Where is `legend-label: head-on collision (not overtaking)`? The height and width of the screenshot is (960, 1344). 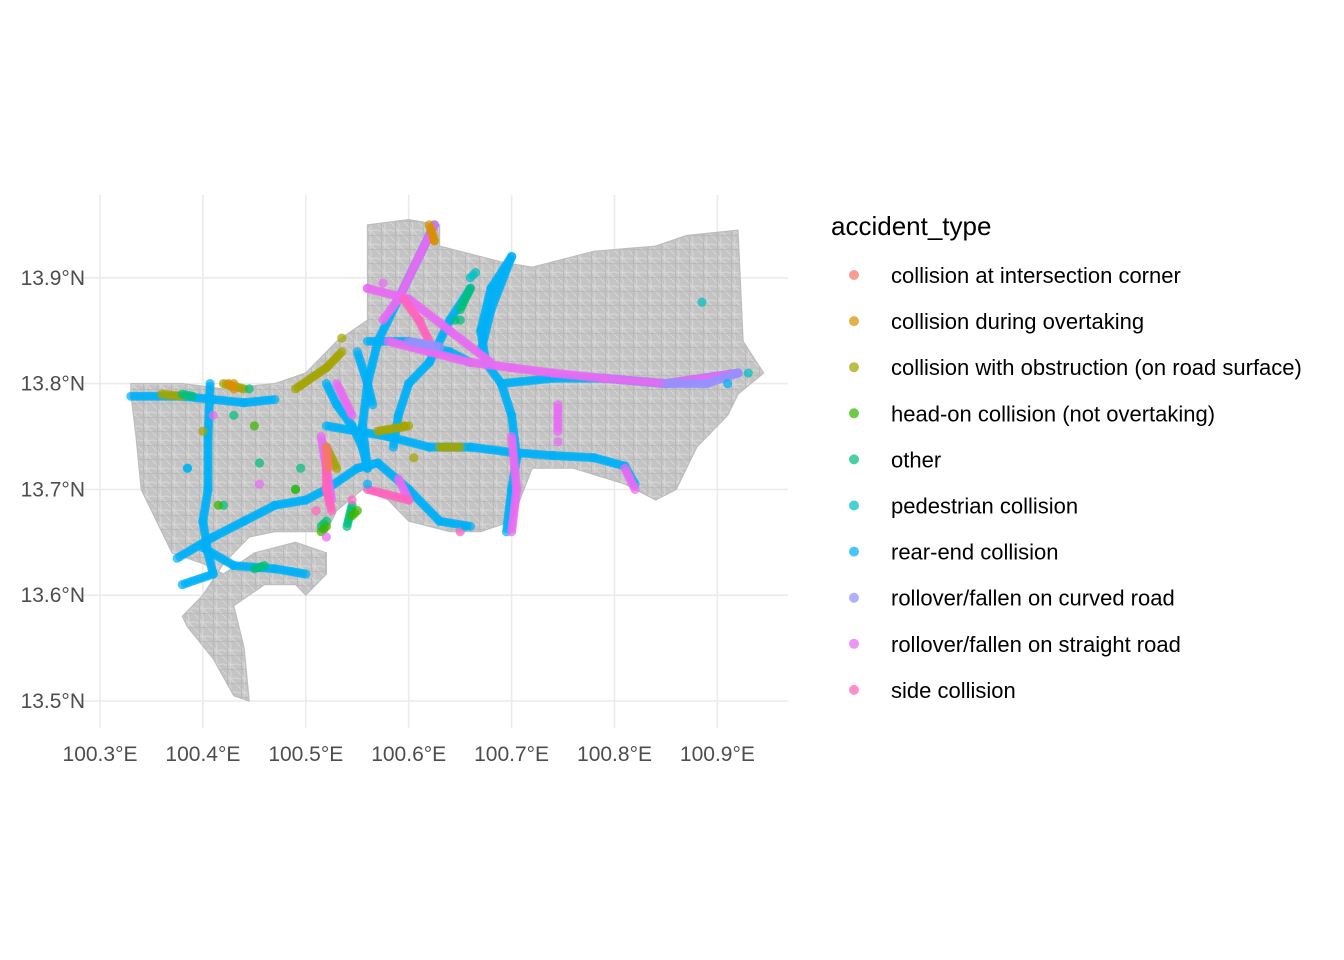
legend-label: head-on collision (not overtaking) is located at coordinates (1053, 413).